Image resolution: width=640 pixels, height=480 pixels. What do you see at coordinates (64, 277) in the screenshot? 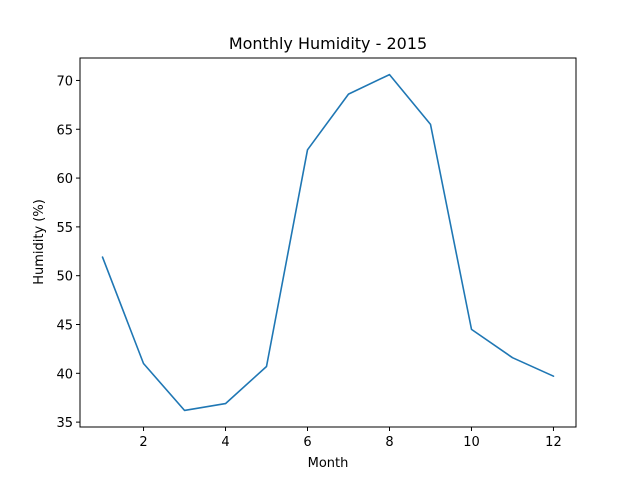
I see `y-tick-label: 50` at bounding box center [64, 277].